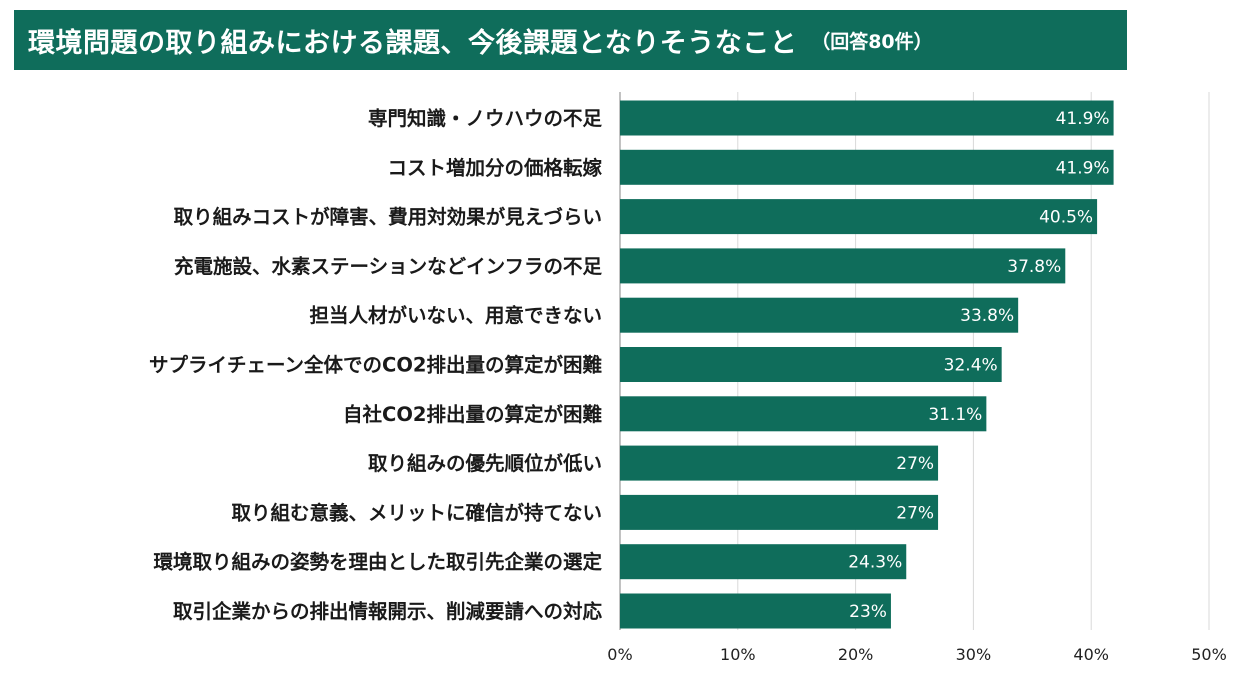  What do you see at coordinates (413, 43) in the screenshot?
I see `chart-title: 環境問題の取り組みにおける課題、今後課題となりそうなこと` at bounding box center [413, 43].